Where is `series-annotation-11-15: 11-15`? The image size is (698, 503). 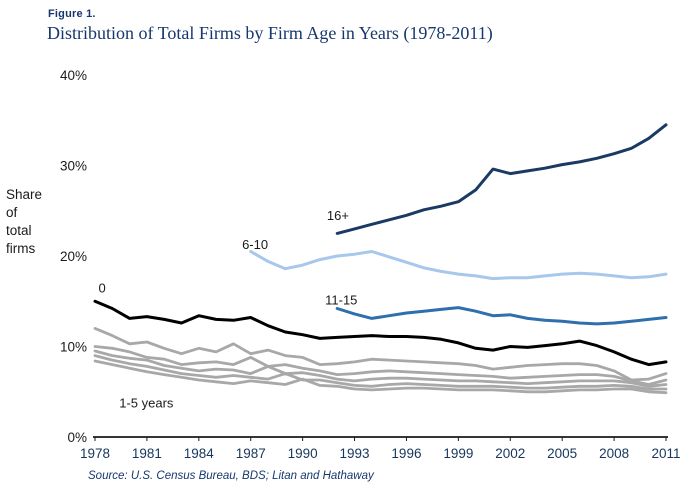
series-annotation-11-15: 11-15 is located at coordinates (341, 299).